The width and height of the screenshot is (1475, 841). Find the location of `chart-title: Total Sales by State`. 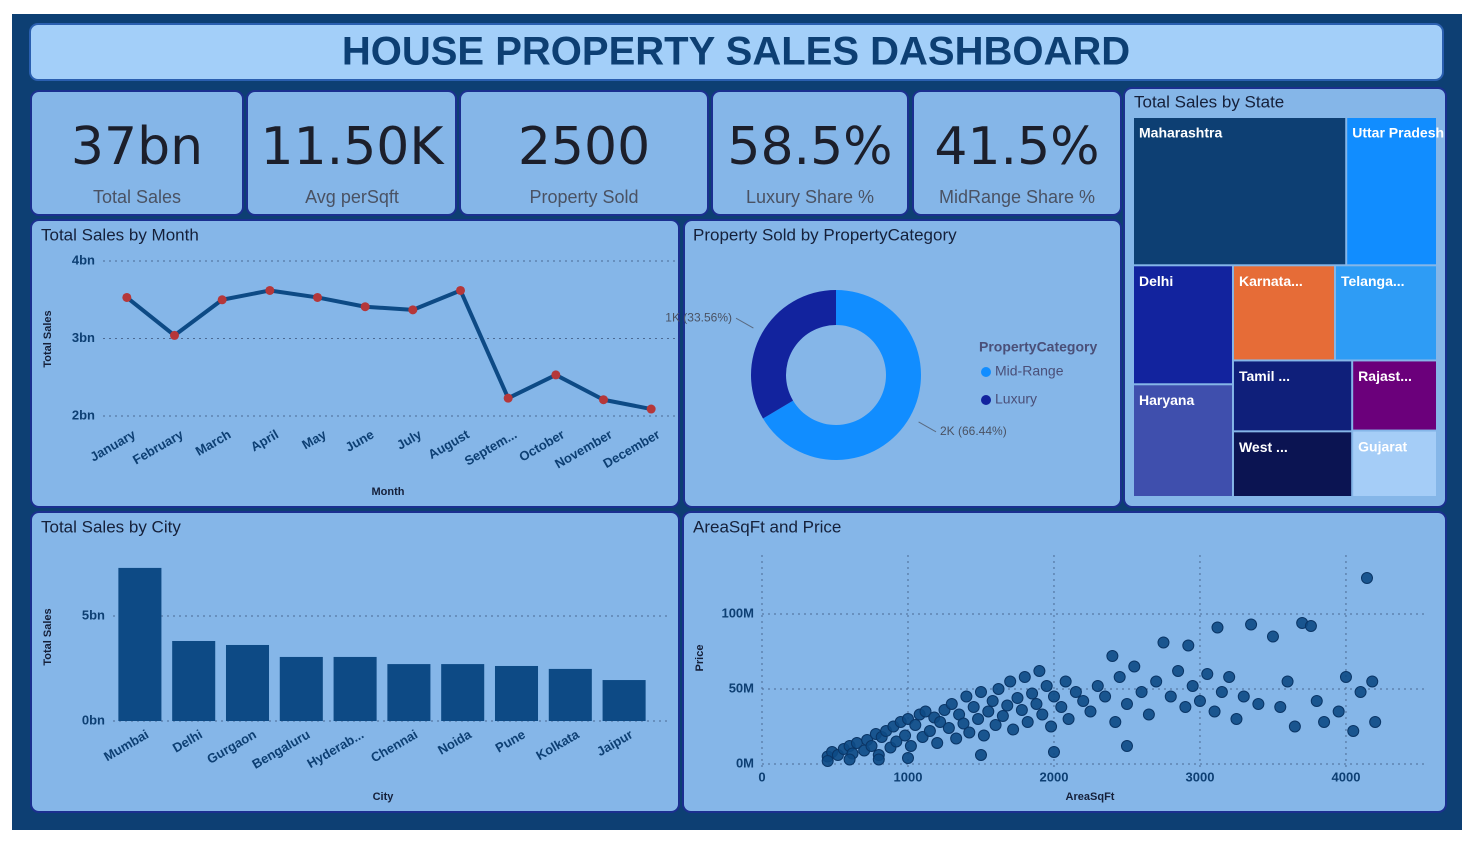

chart-title: Total Sales by State is located at coordinates (1209, 101).